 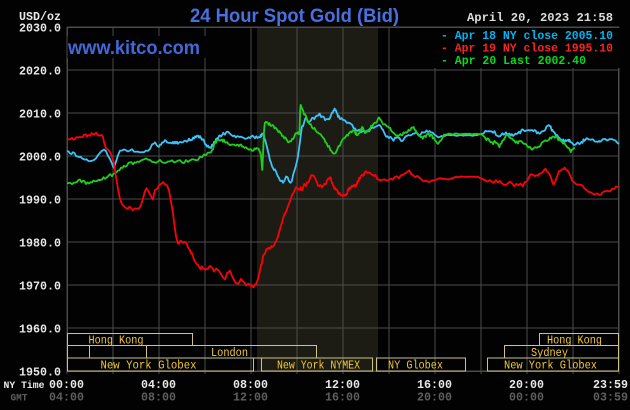 What do you see at coordinates (527, 36) in the screenshot?
I see `svg-text: - Apr 18 NY close 2005.10` at bounding box center [527, 36].